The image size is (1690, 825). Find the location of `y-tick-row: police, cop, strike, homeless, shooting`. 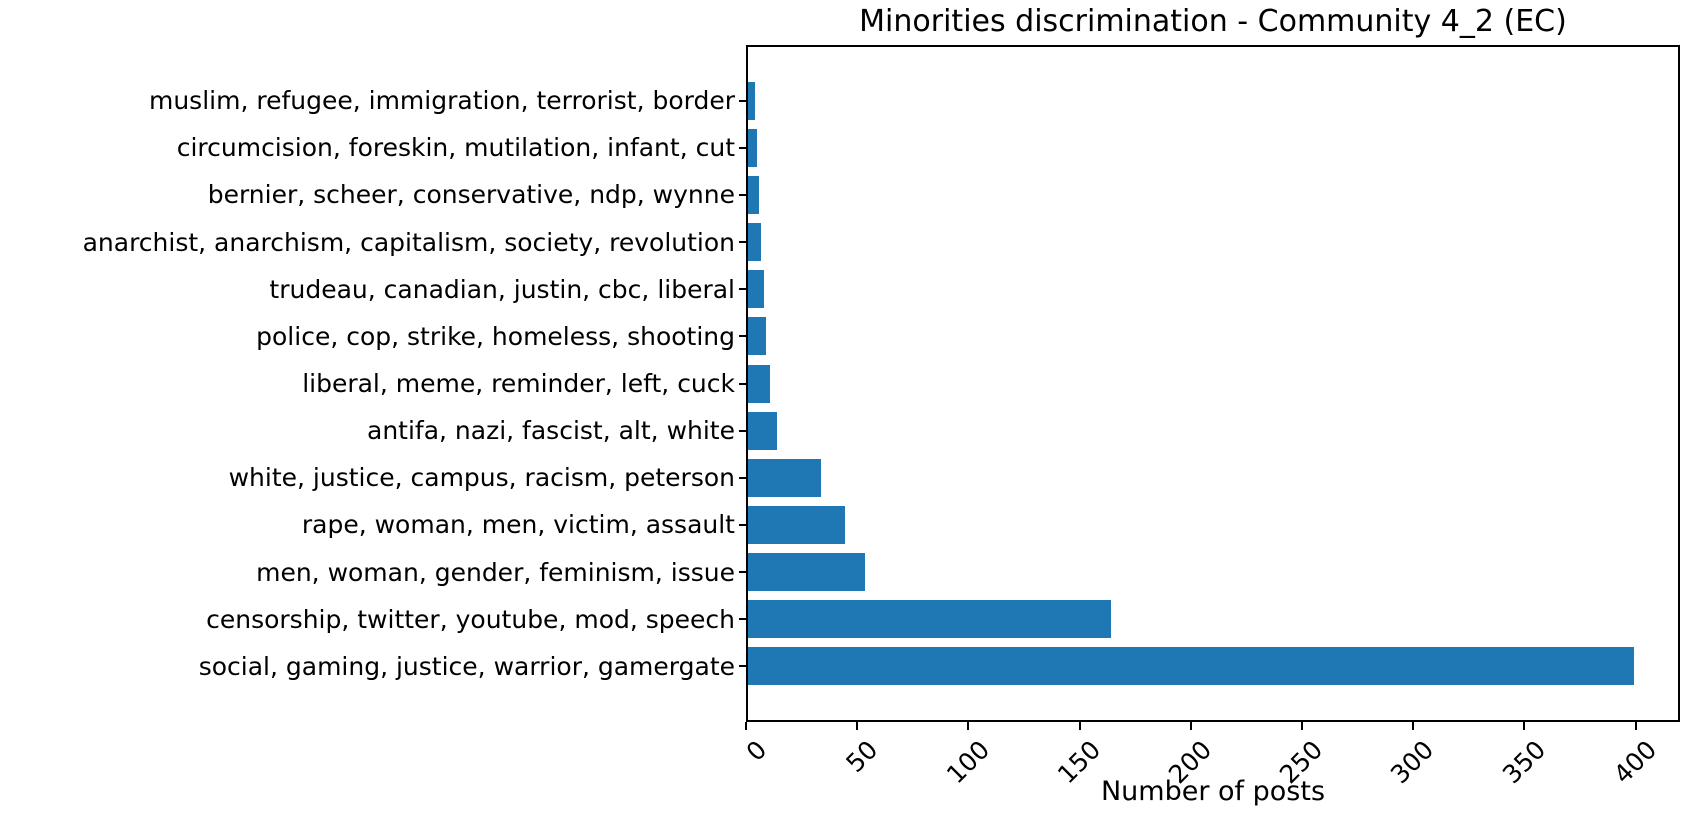

y-tick-row: police, cop, strike, homeless, shooting is located at coordinates (373, 336).